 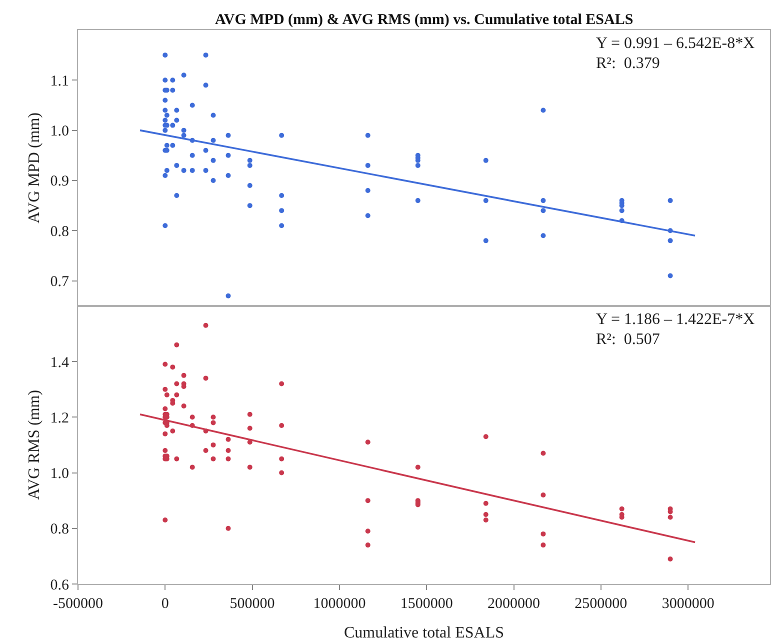 What do you see at coordinates (676, 43) in the screenshot?
I see `annotation: Y = 0.991 – 6.542E-8*X` at bounding box center [676, 43].